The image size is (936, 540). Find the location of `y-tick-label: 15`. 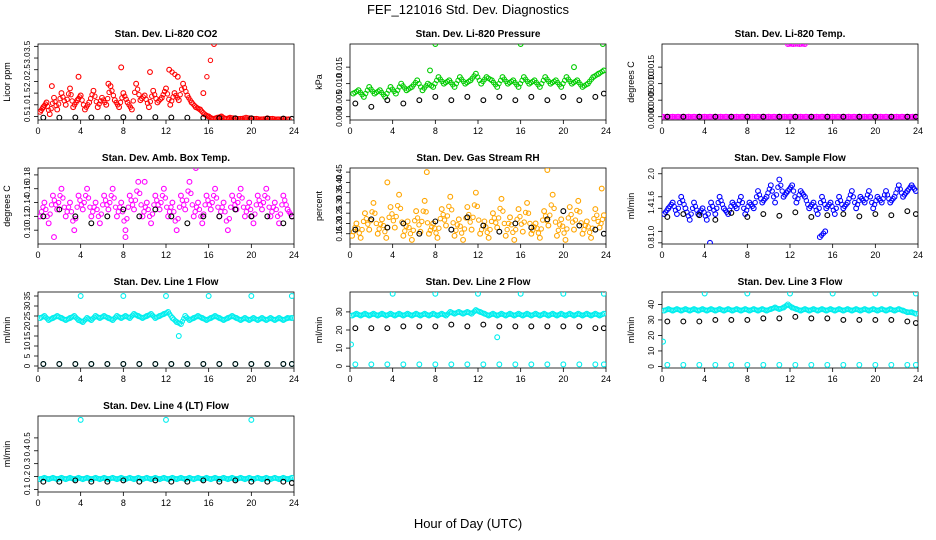

y-tick-label: 15 is located at coordinates (27, 335).